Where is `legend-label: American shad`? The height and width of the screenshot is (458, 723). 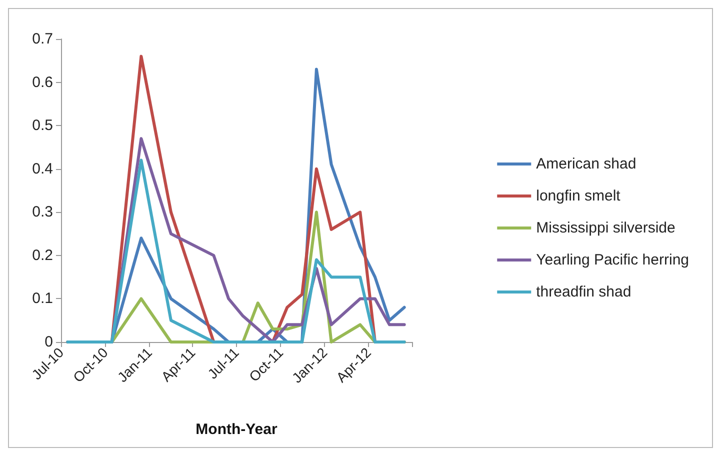
legend-label: American shad is located at coordinates (586, 164).